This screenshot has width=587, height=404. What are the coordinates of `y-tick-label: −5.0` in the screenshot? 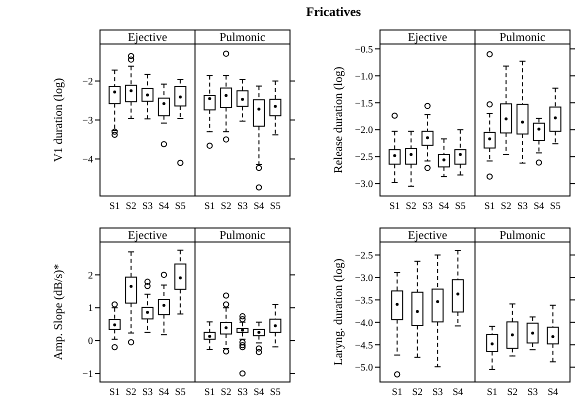 It's located at (363, 368).